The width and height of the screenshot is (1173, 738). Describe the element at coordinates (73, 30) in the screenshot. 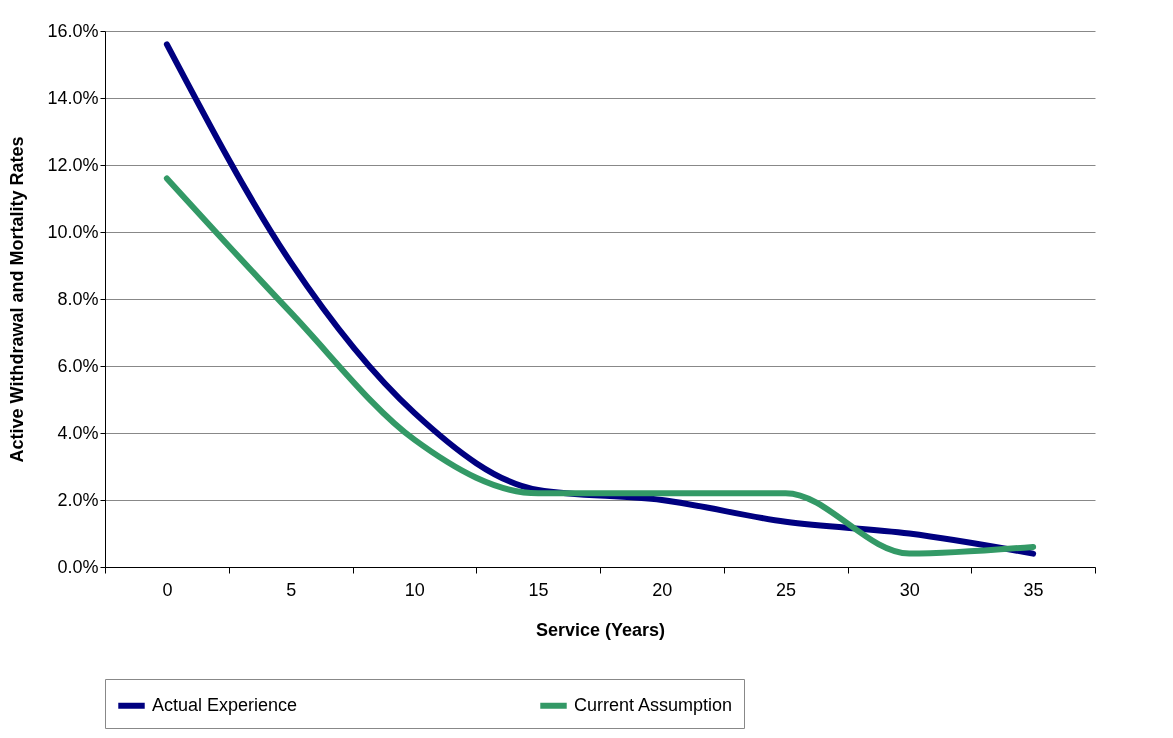

I see `y-tick-label: 16.0%` at that location.